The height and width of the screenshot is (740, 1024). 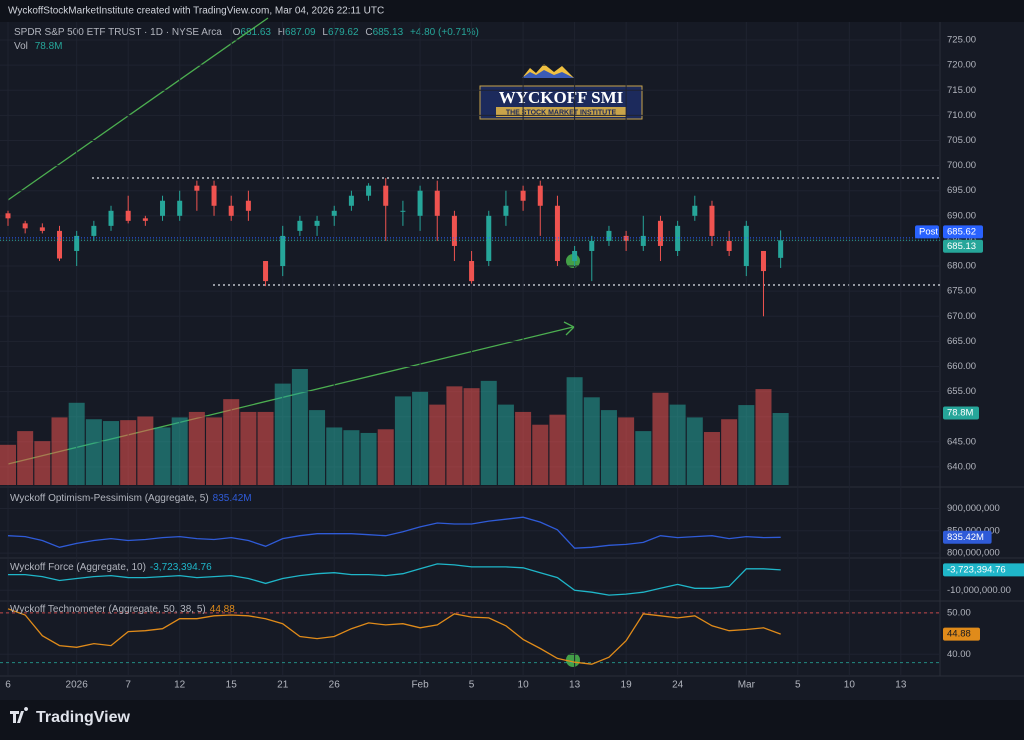 What do you see at coordinates (961, 190) in the screenshot?
I see `y-tick-label: 695.00` at bounding box center [961, 190].